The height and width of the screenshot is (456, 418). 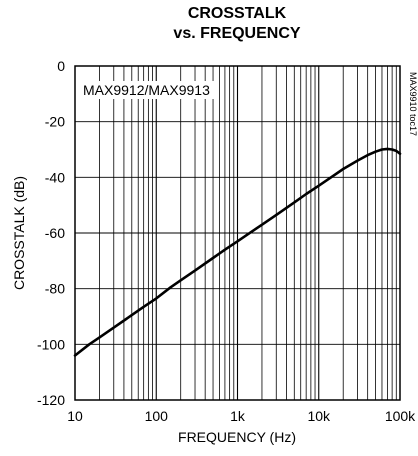 I want to click on y-tick-label: -80, so click(x=55, y=289).